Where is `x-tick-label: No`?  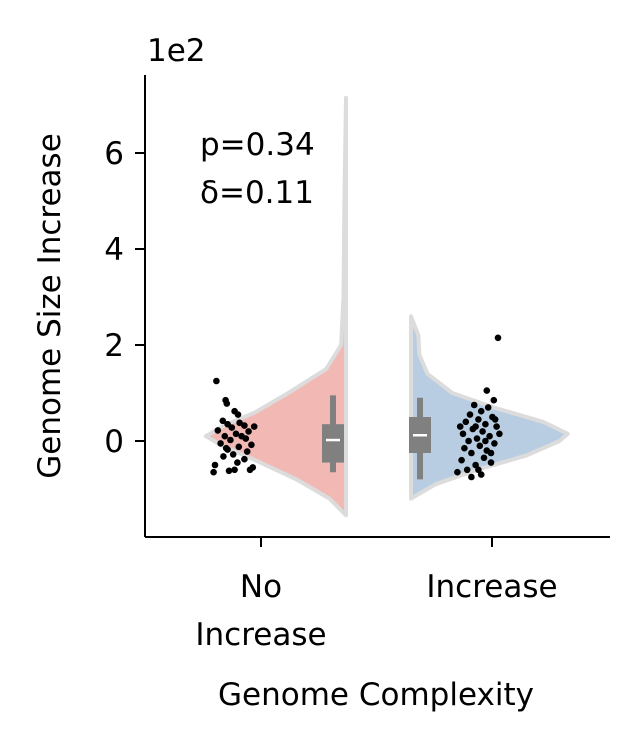
x-tick-label: No is located at coordinates (261, 587).